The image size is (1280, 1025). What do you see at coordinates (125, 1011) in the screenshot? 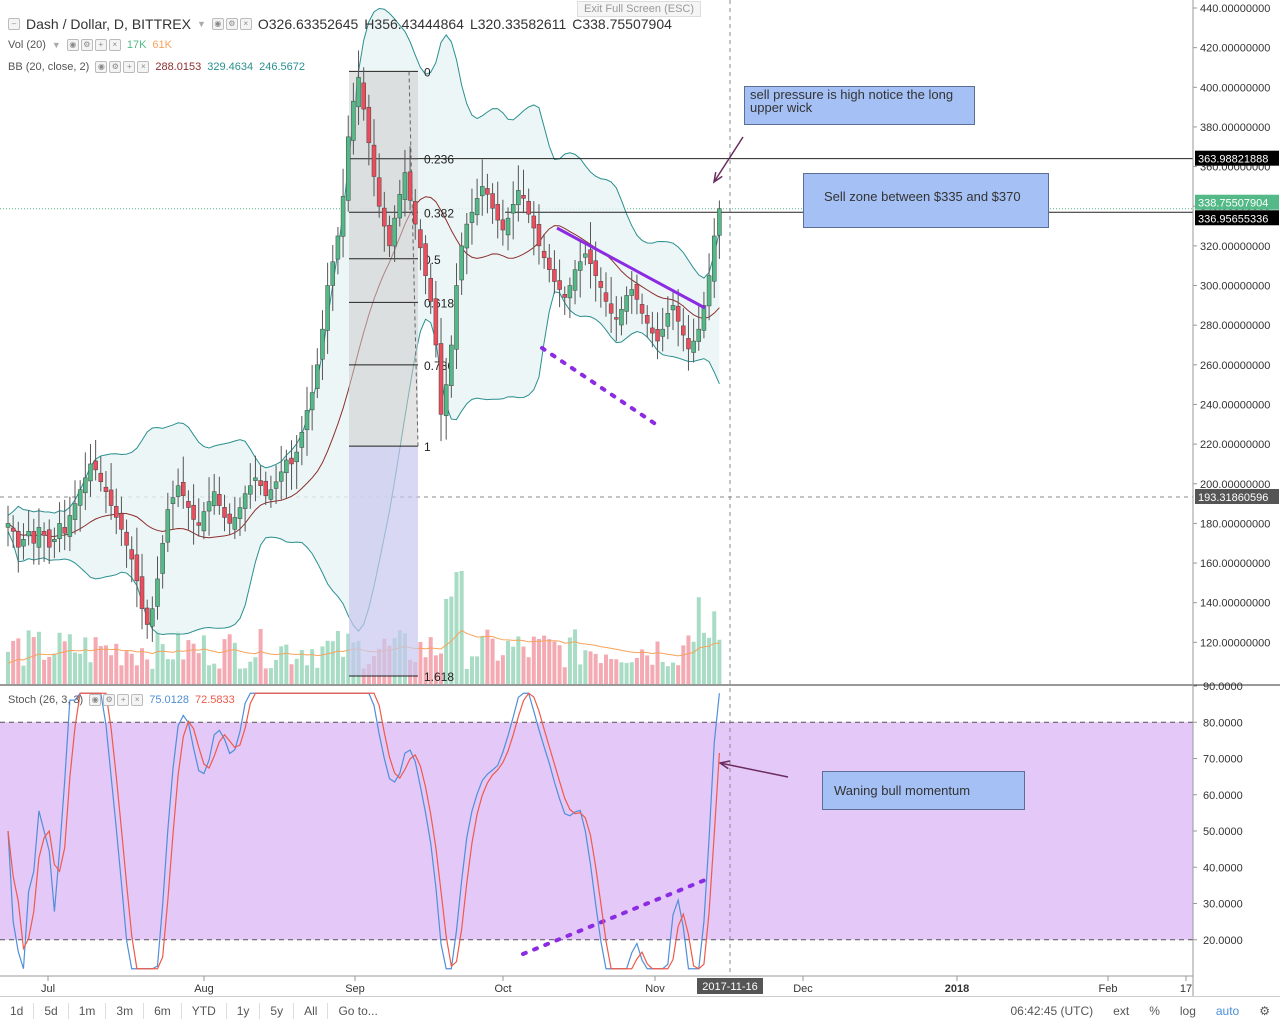
I see `range-button-3m: 3m` at bounding box center [125, 1011].